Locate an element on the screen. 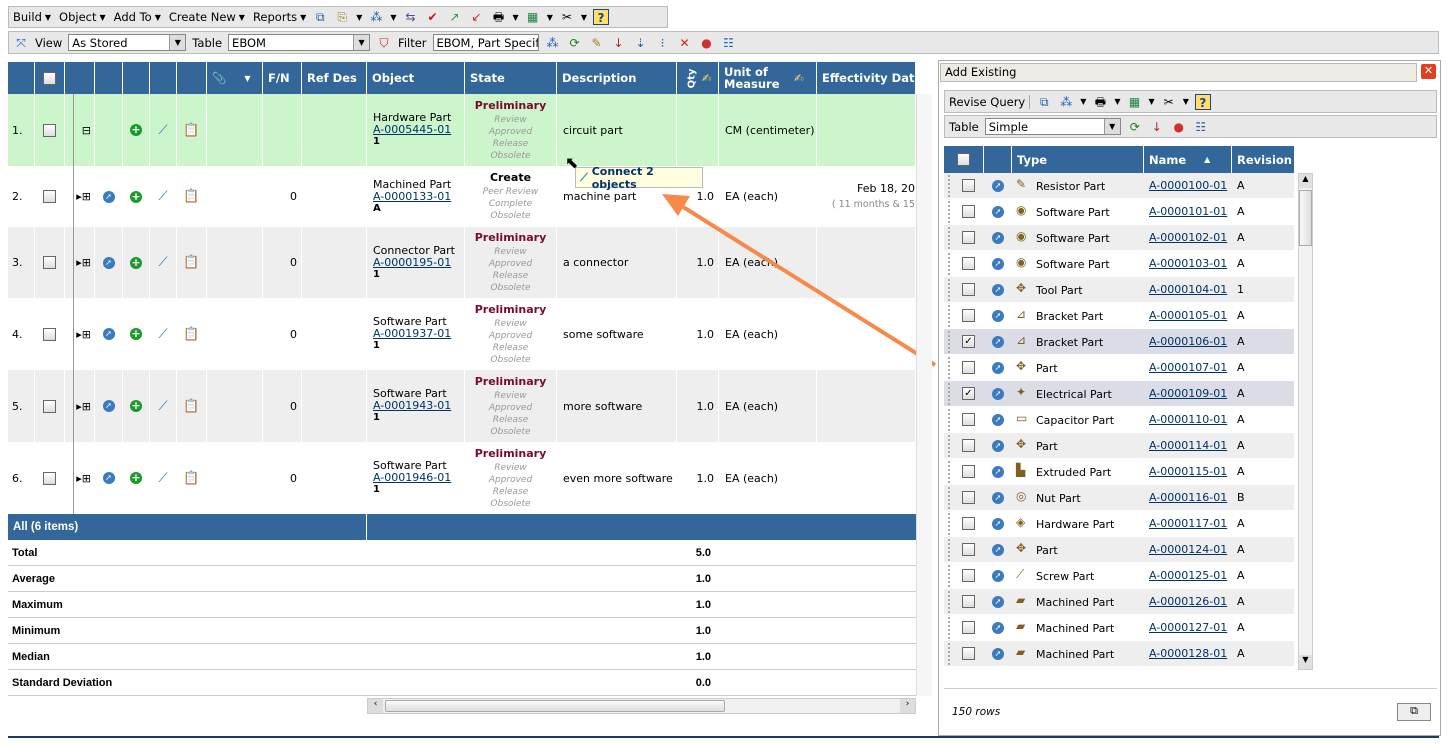 The height and width of the screenshot is (744, 1447). object-name-link: A-0005445-01 is located at coordinates (412, 129).